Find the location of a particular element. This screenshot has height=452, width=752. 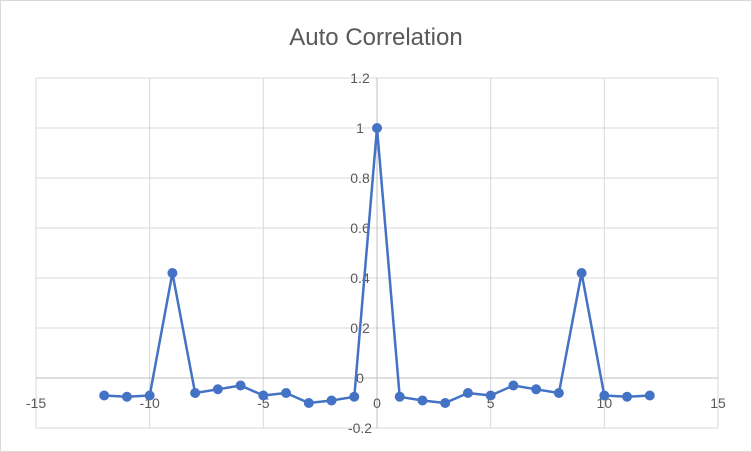

y-tick-label: 0.8 is located at coordinates (360, 178).